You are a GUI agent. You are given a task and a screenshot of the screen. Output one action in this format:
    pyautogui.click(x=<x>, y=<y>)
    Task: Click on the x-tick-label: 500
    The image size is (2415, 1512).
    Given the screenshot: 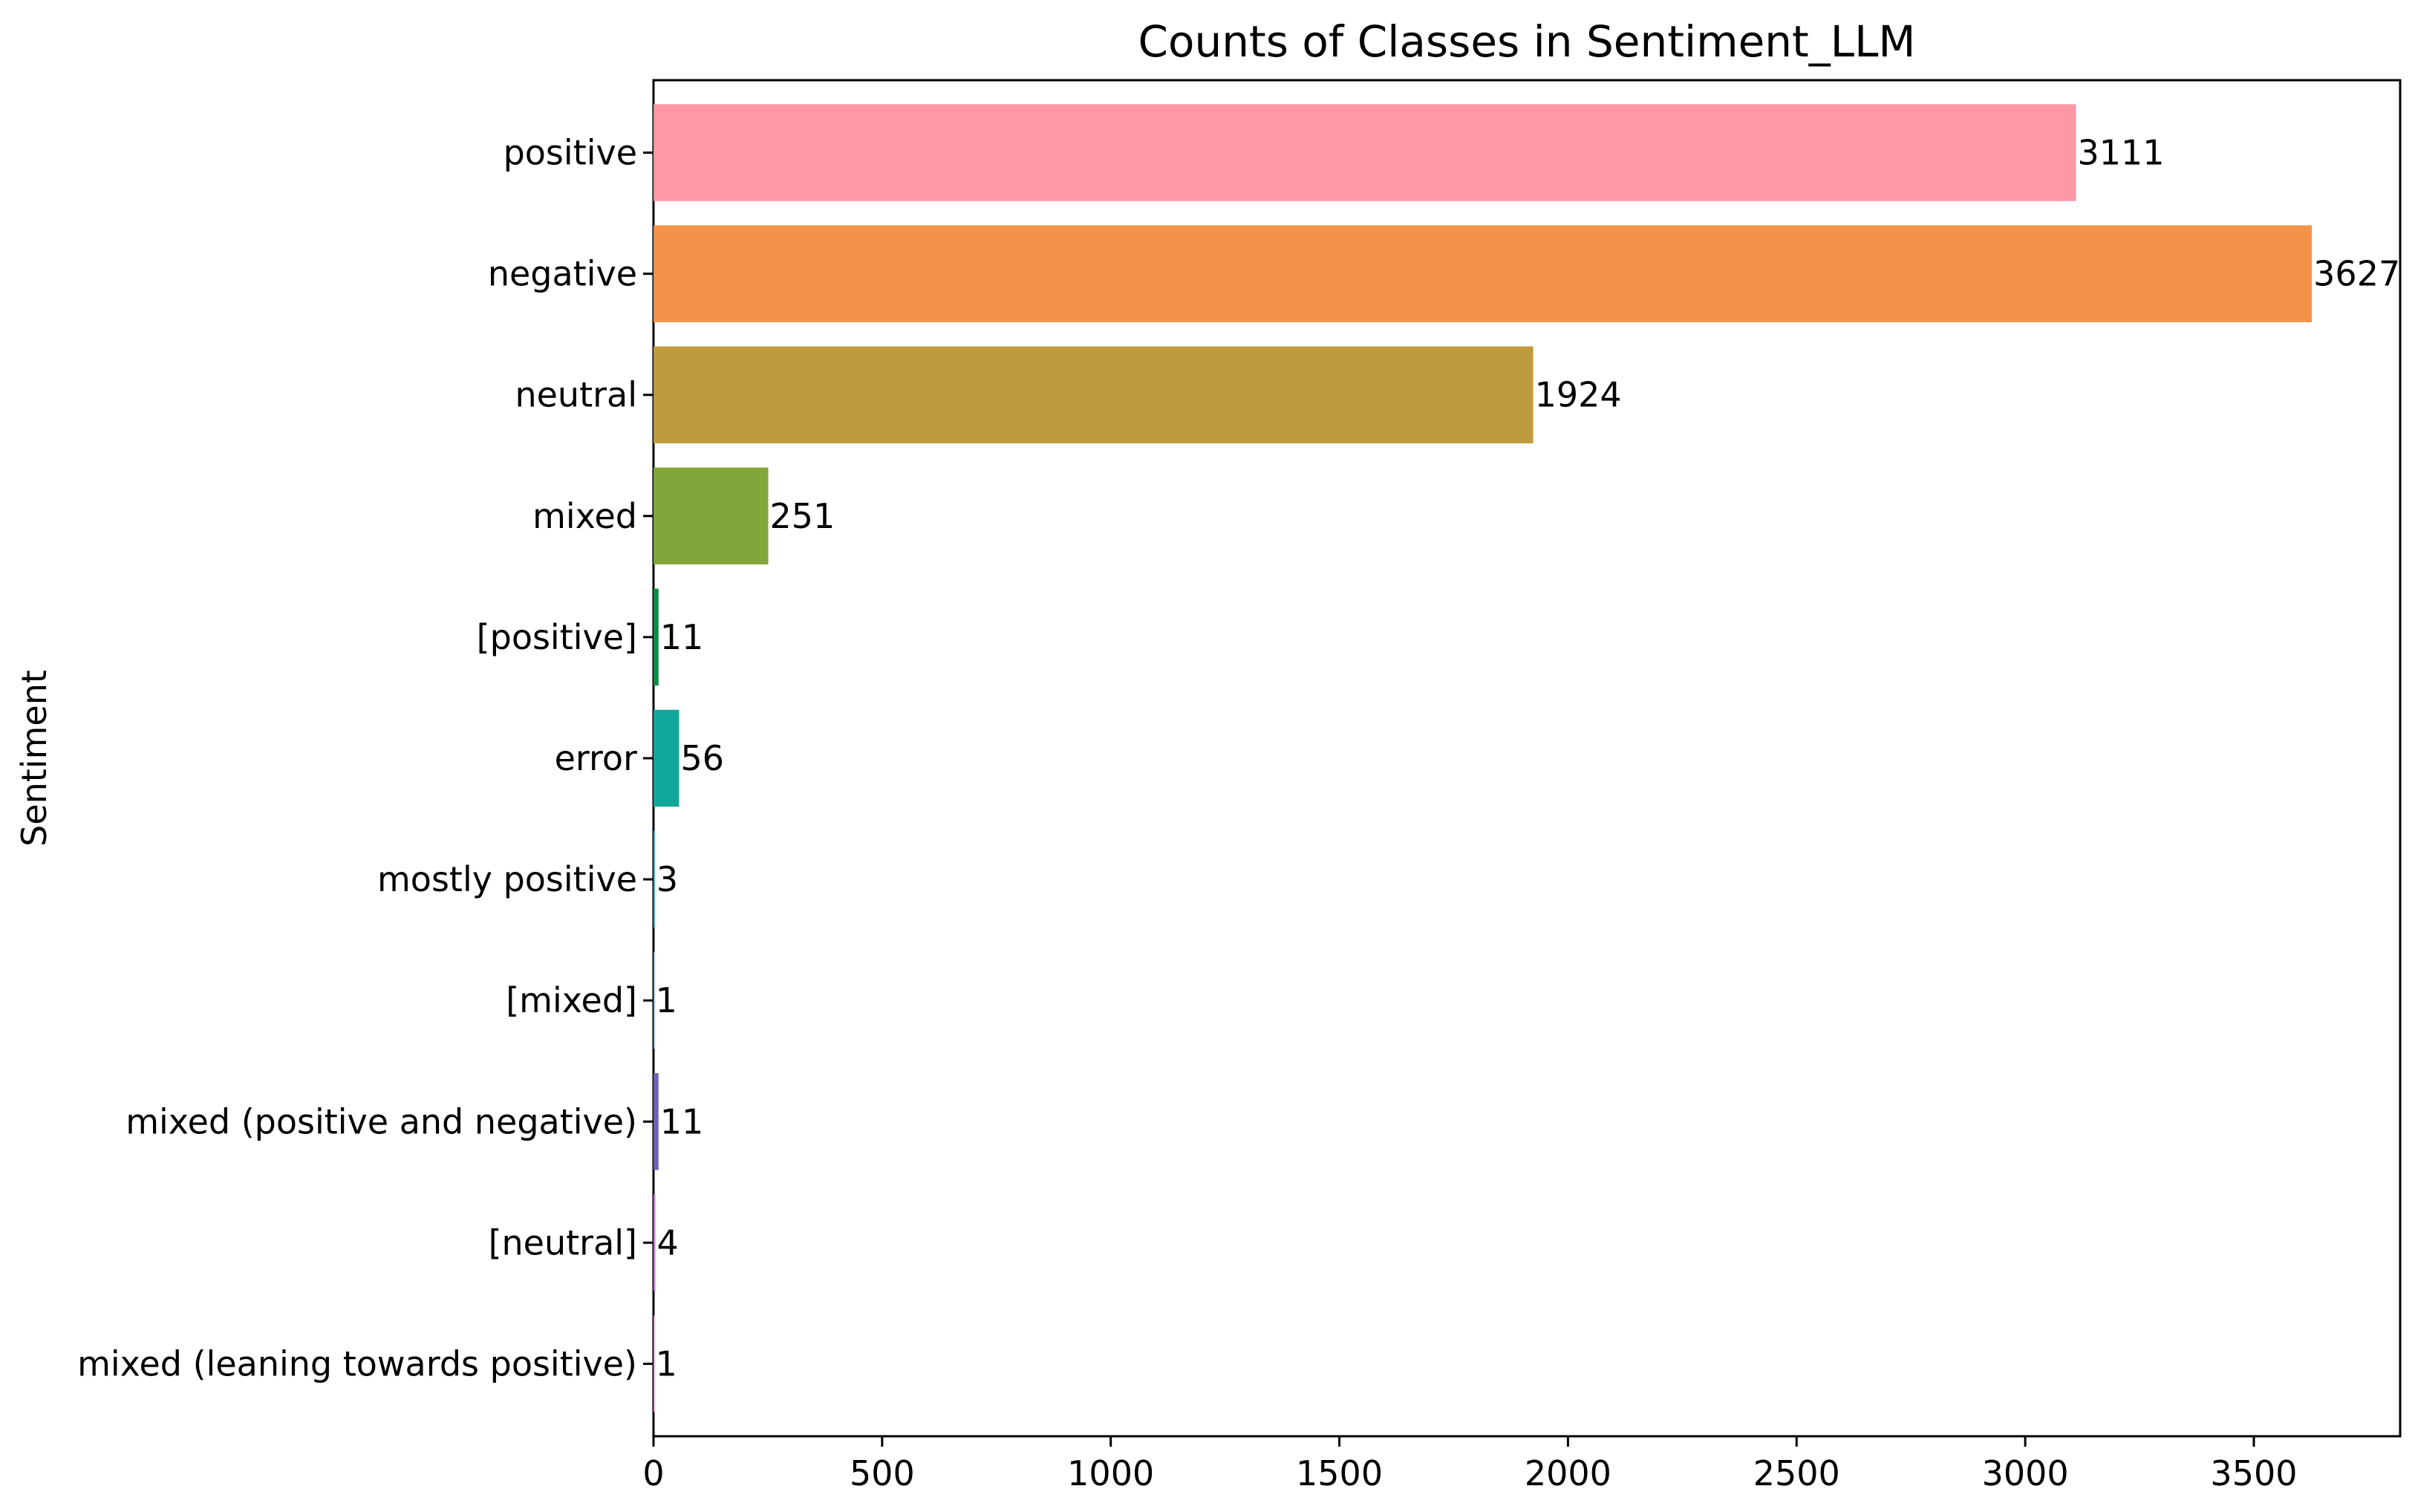 What is the action you would take?
    pyautogui.click(x=882, y=1473)
    